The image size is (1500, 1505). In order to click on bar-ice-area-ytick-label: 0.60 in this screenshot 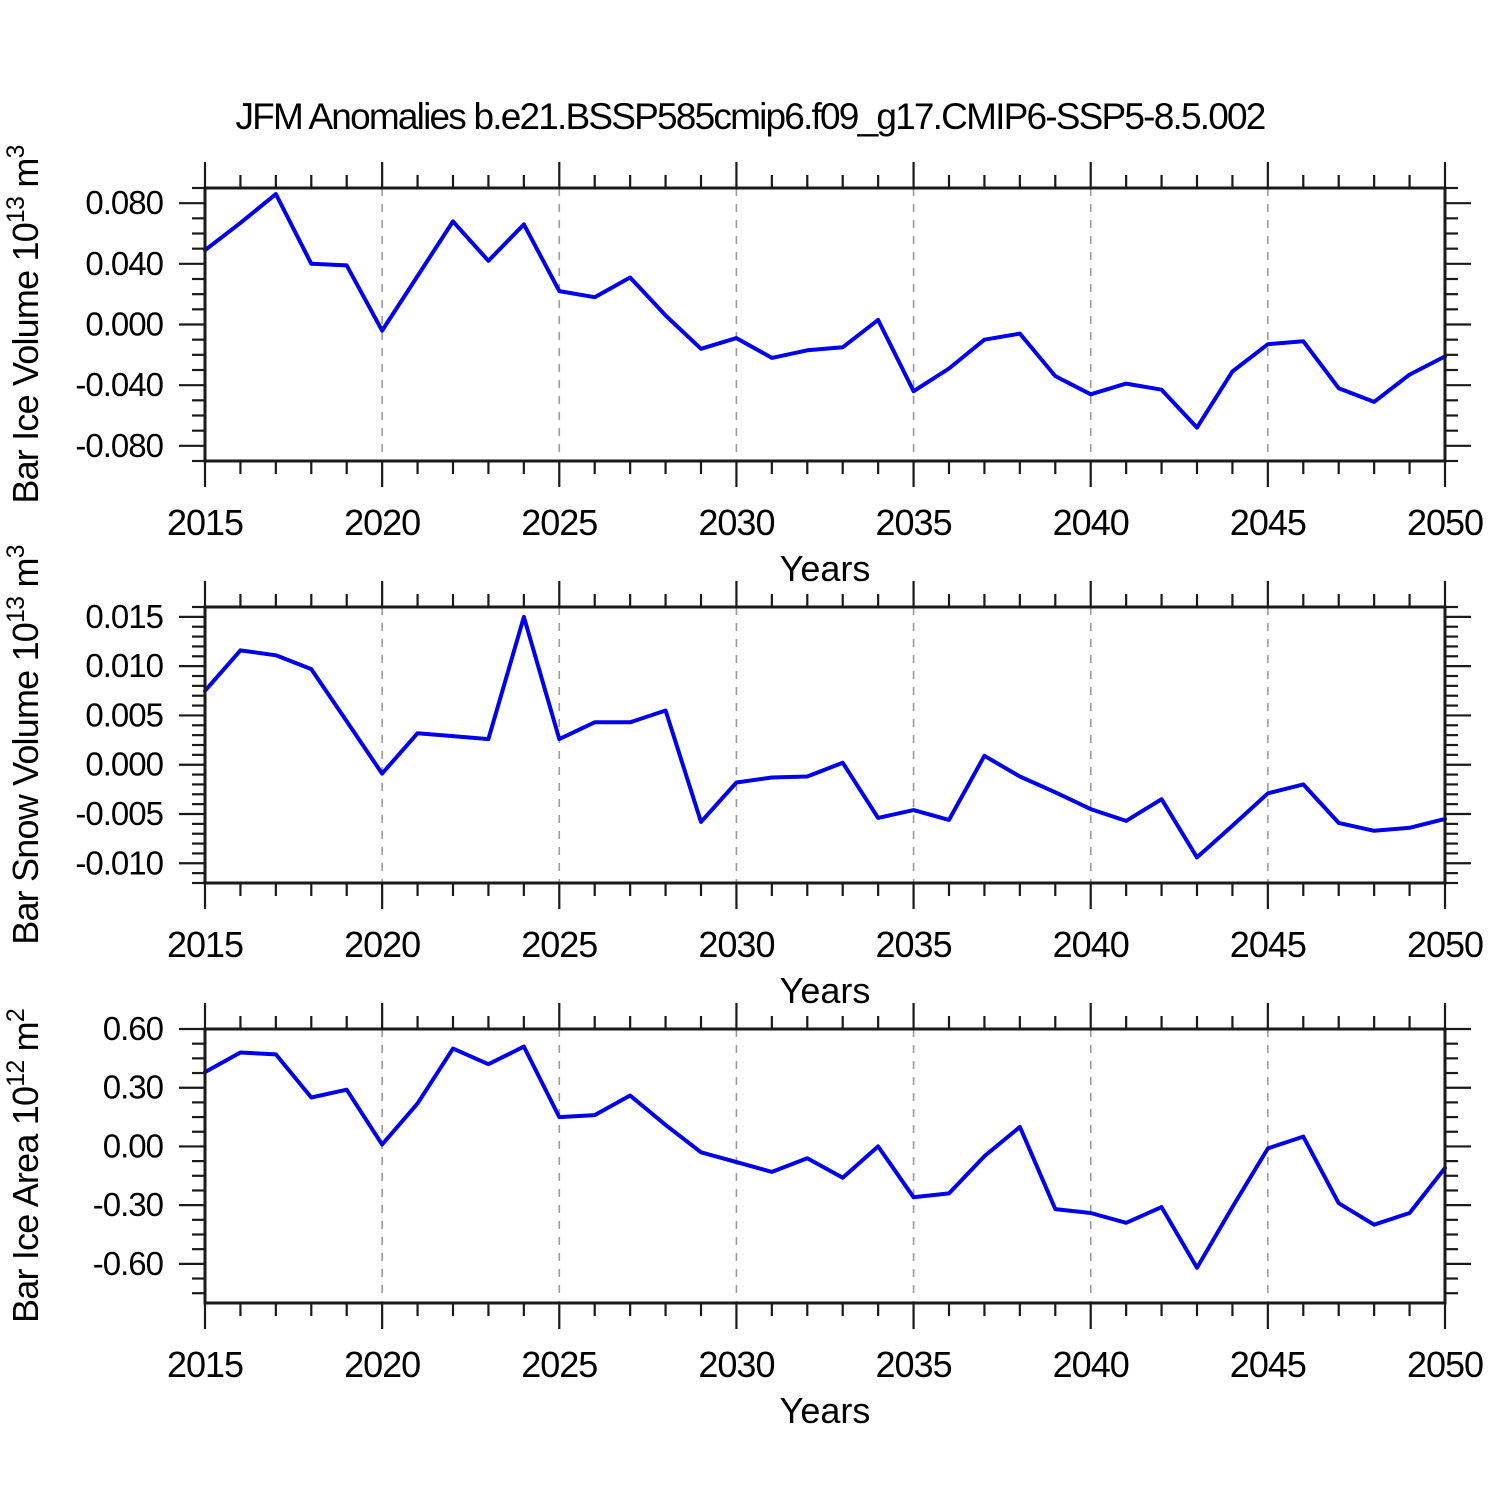, I will do `click(133, 1028)`.